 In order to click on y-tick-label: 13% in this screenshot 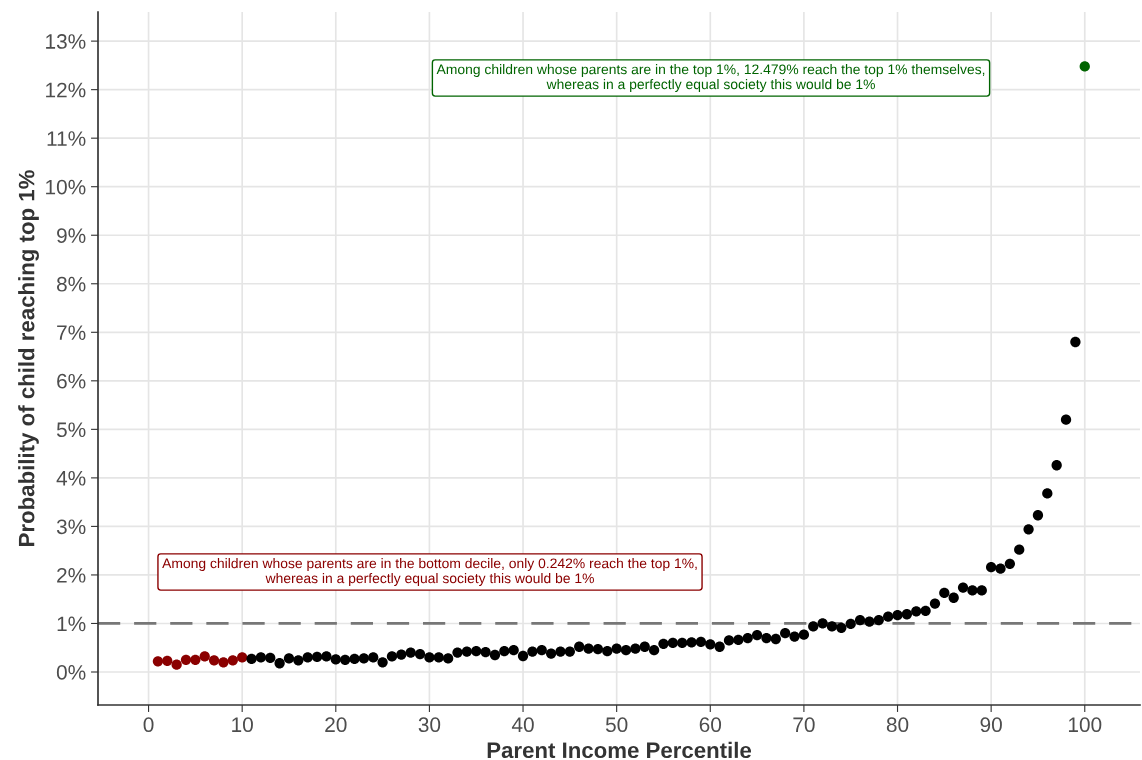, I will do `click(66, 41)`.